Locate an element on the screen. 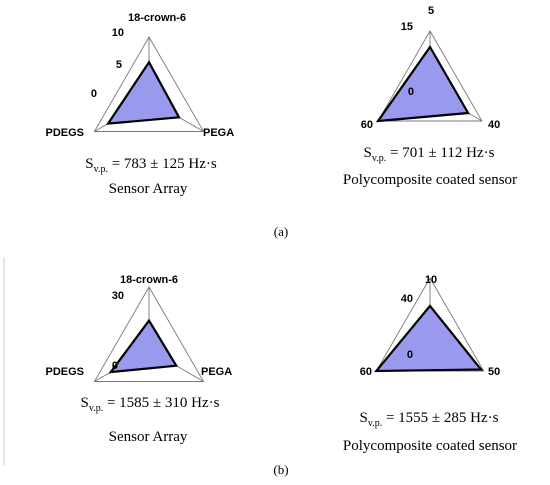 This screenshot has width=550, height=485. tick-label-max: 15 is located at coordinates (407, 27).